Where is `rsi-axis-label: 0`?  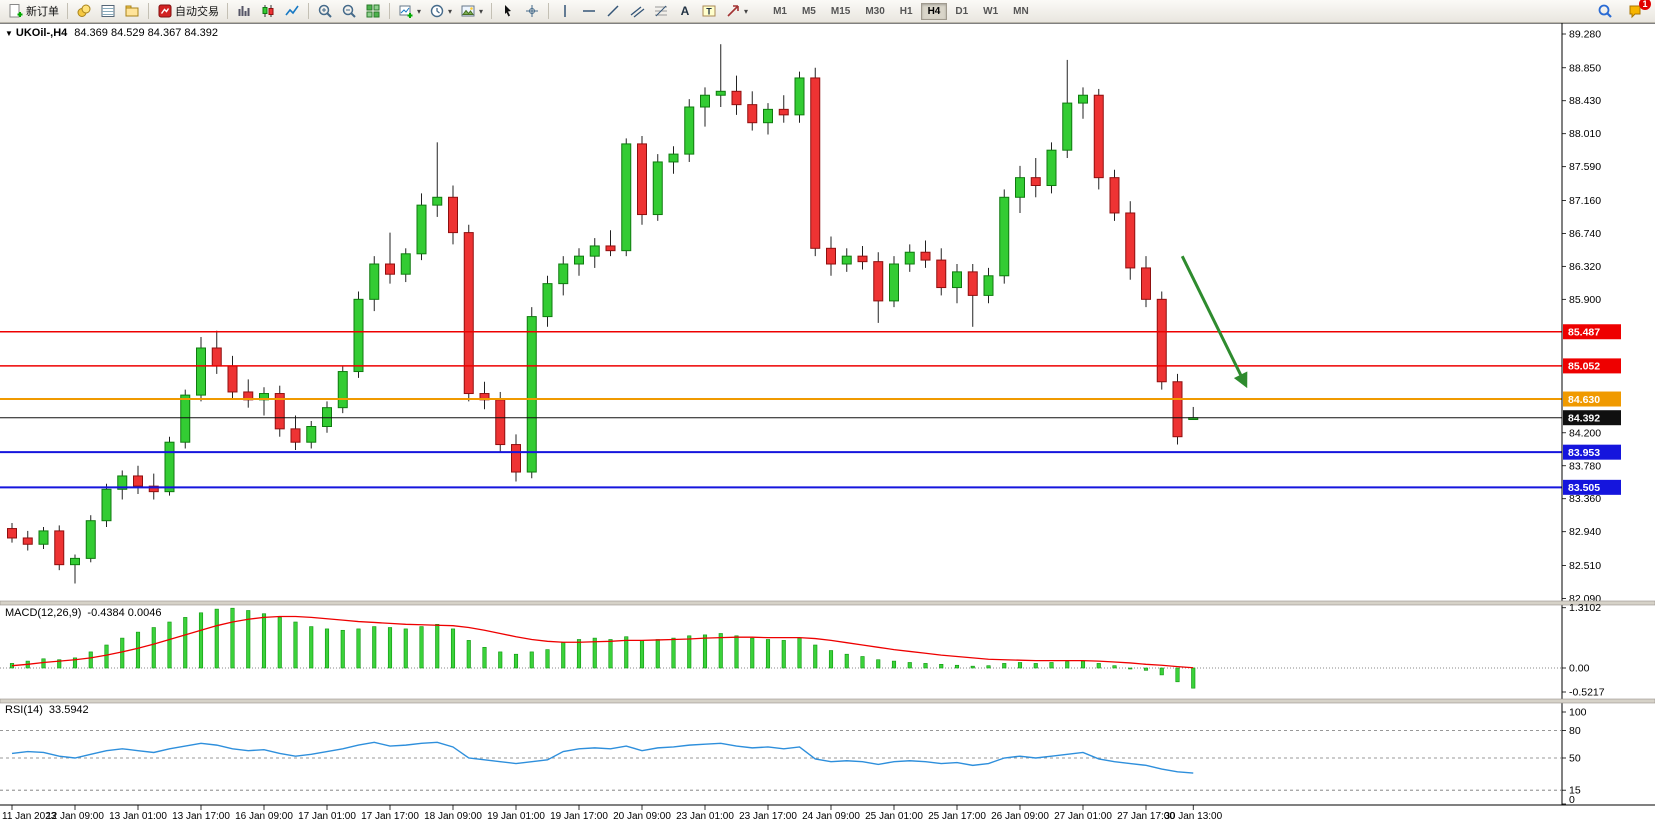 rsi-axis-label: 0 is located at coordinates (1572, 800).